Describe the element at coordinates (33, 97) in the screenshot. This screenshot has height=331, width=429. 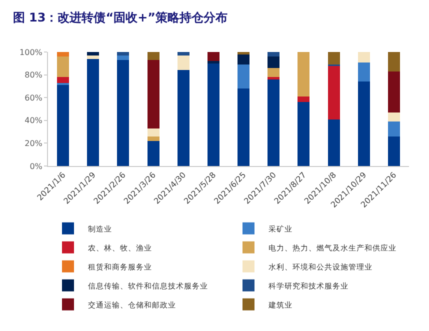
I see `y-tick-label: 60%` at that location.